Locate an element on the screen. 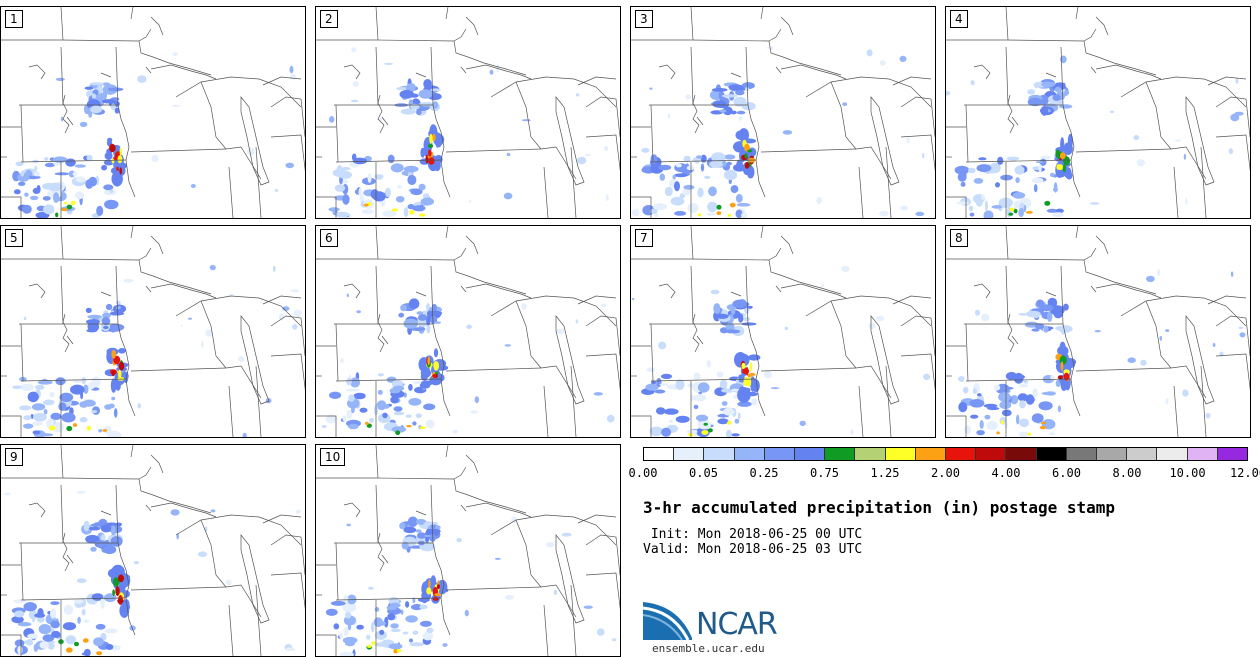  precip-colorbar is located at coordinates (945, 454).